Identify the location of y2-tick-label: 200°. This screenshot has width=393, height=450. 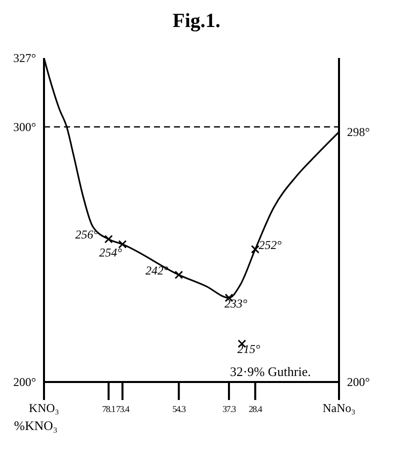
(358, 382).